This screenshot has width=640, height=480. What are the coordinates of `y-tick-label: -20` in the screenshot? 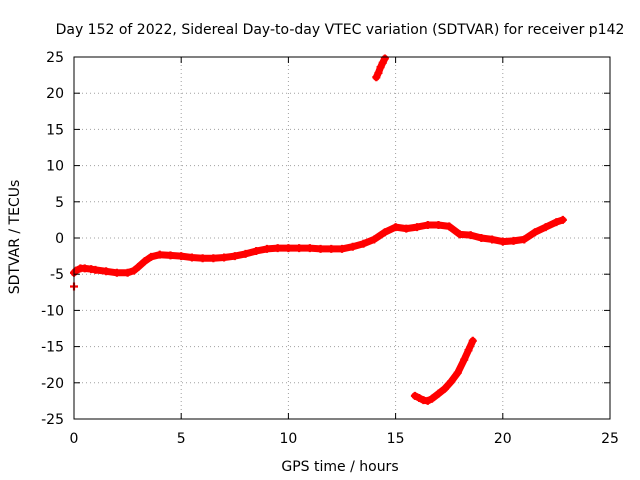 It's located at (52, 384).